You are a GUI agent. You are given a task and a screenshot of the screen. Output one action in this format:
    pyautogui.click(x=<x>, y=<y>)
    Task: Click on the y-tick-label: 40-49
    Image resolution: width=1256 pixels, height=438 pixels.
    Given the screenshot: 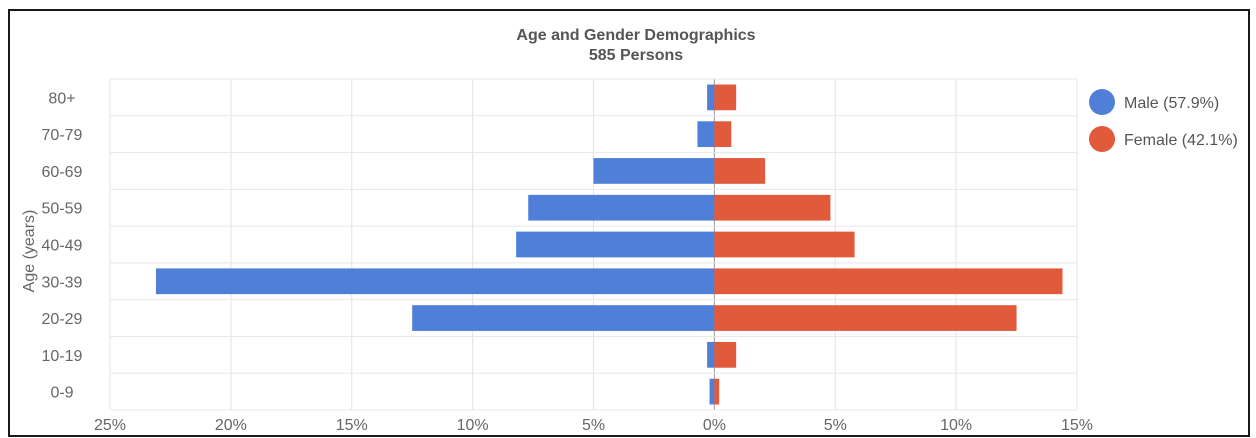 What is the action you would take?
    pyautogui.click(x=62, y=246)
    